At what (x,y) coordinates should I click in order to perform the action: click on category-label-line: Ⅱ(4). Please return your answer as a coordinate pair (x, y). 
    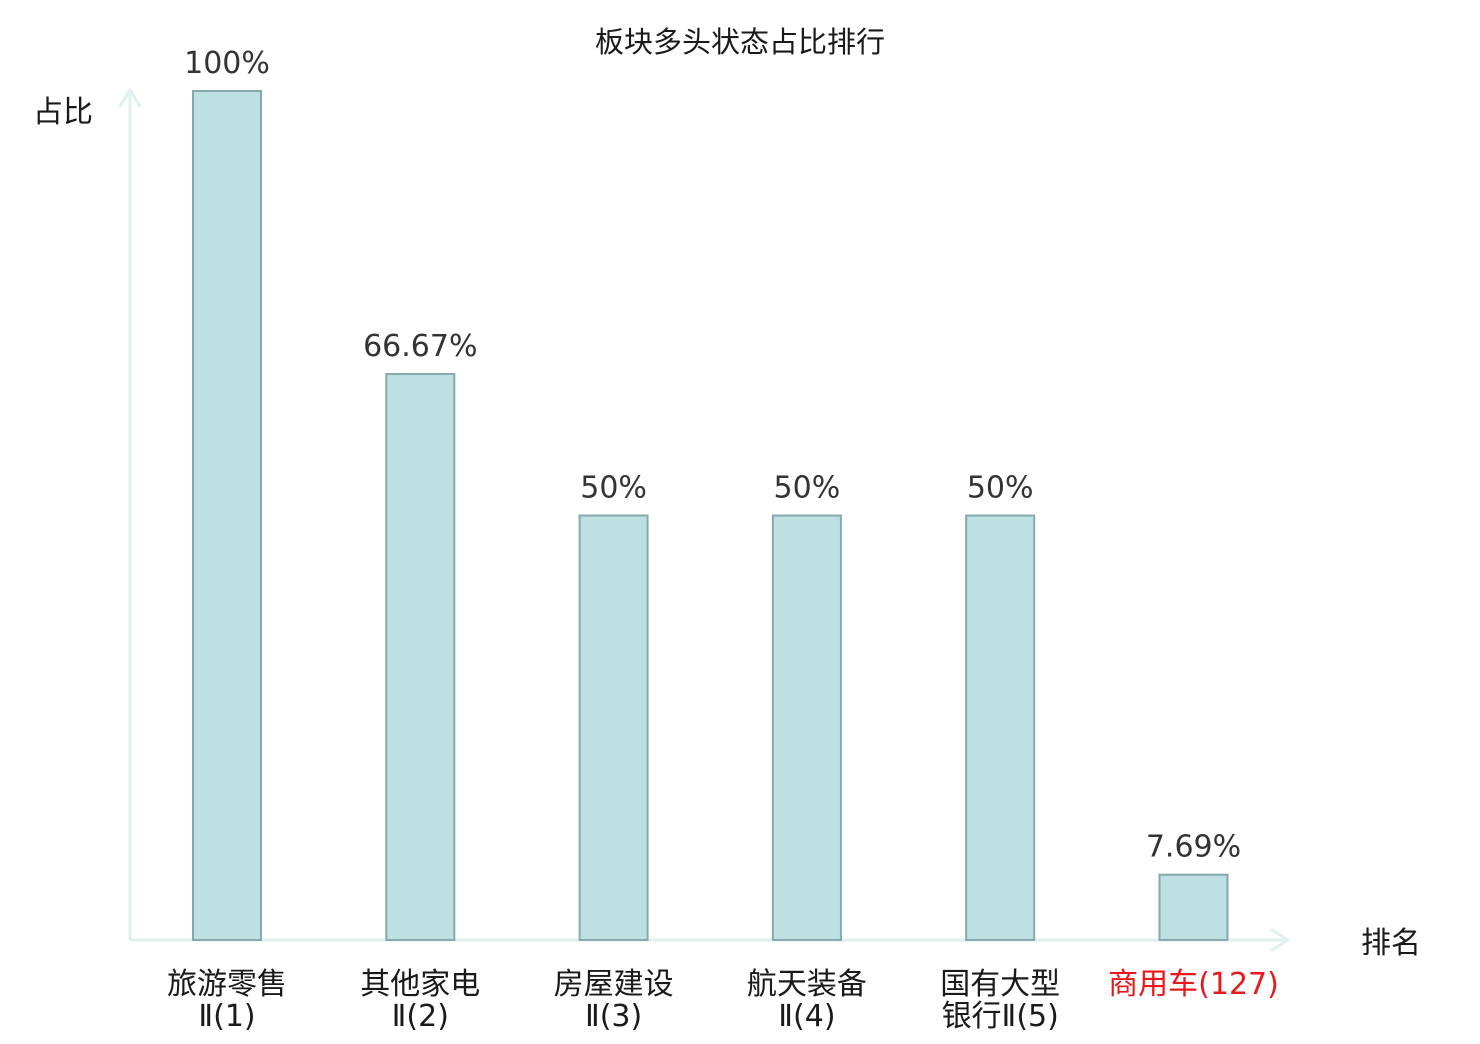
    Looking at the image, I should click on (806, 1016).